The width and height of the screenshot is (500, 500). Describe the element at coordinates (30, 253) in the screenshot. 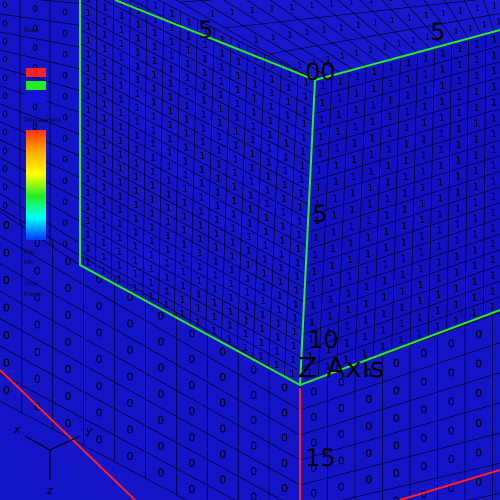

I see `legend-max-label: Max` at that location.